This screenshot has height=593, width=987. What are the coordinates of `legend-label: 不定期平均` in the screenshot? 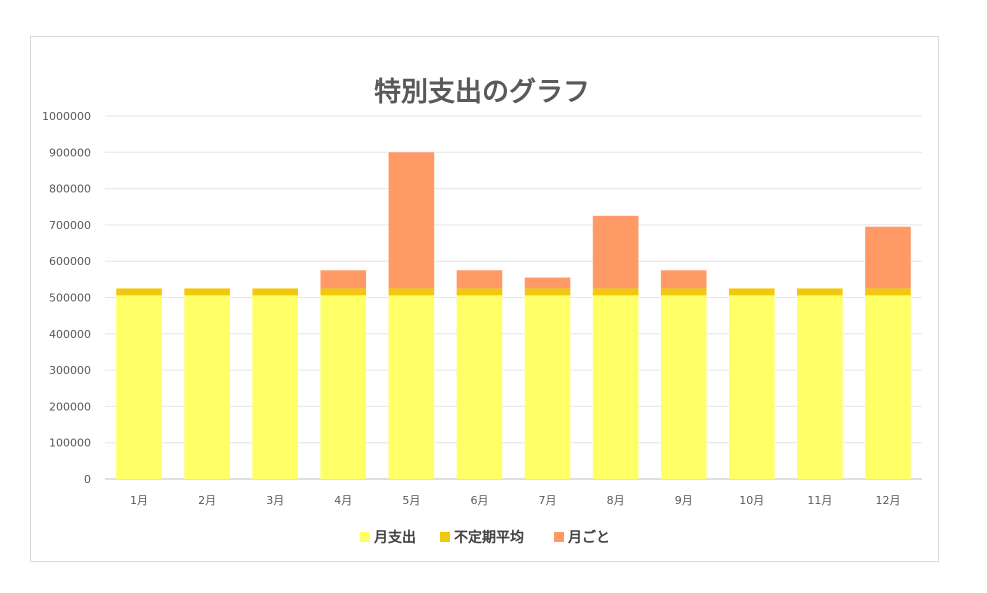 It's located at (489, 537).